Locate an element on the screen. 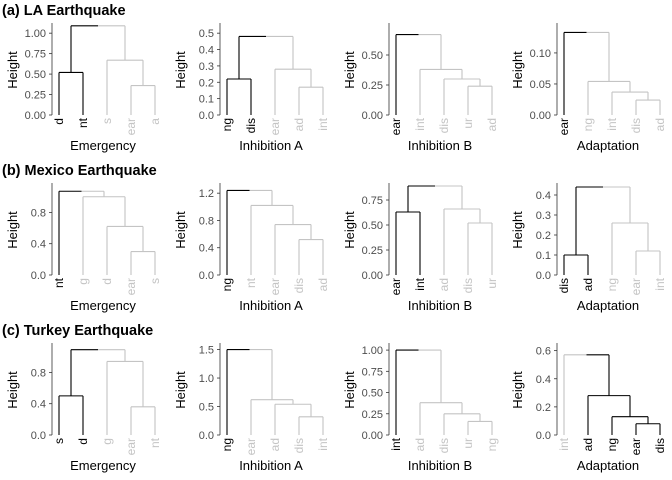  y-tick-label: 0.10 is located at coordinates (540, 54).